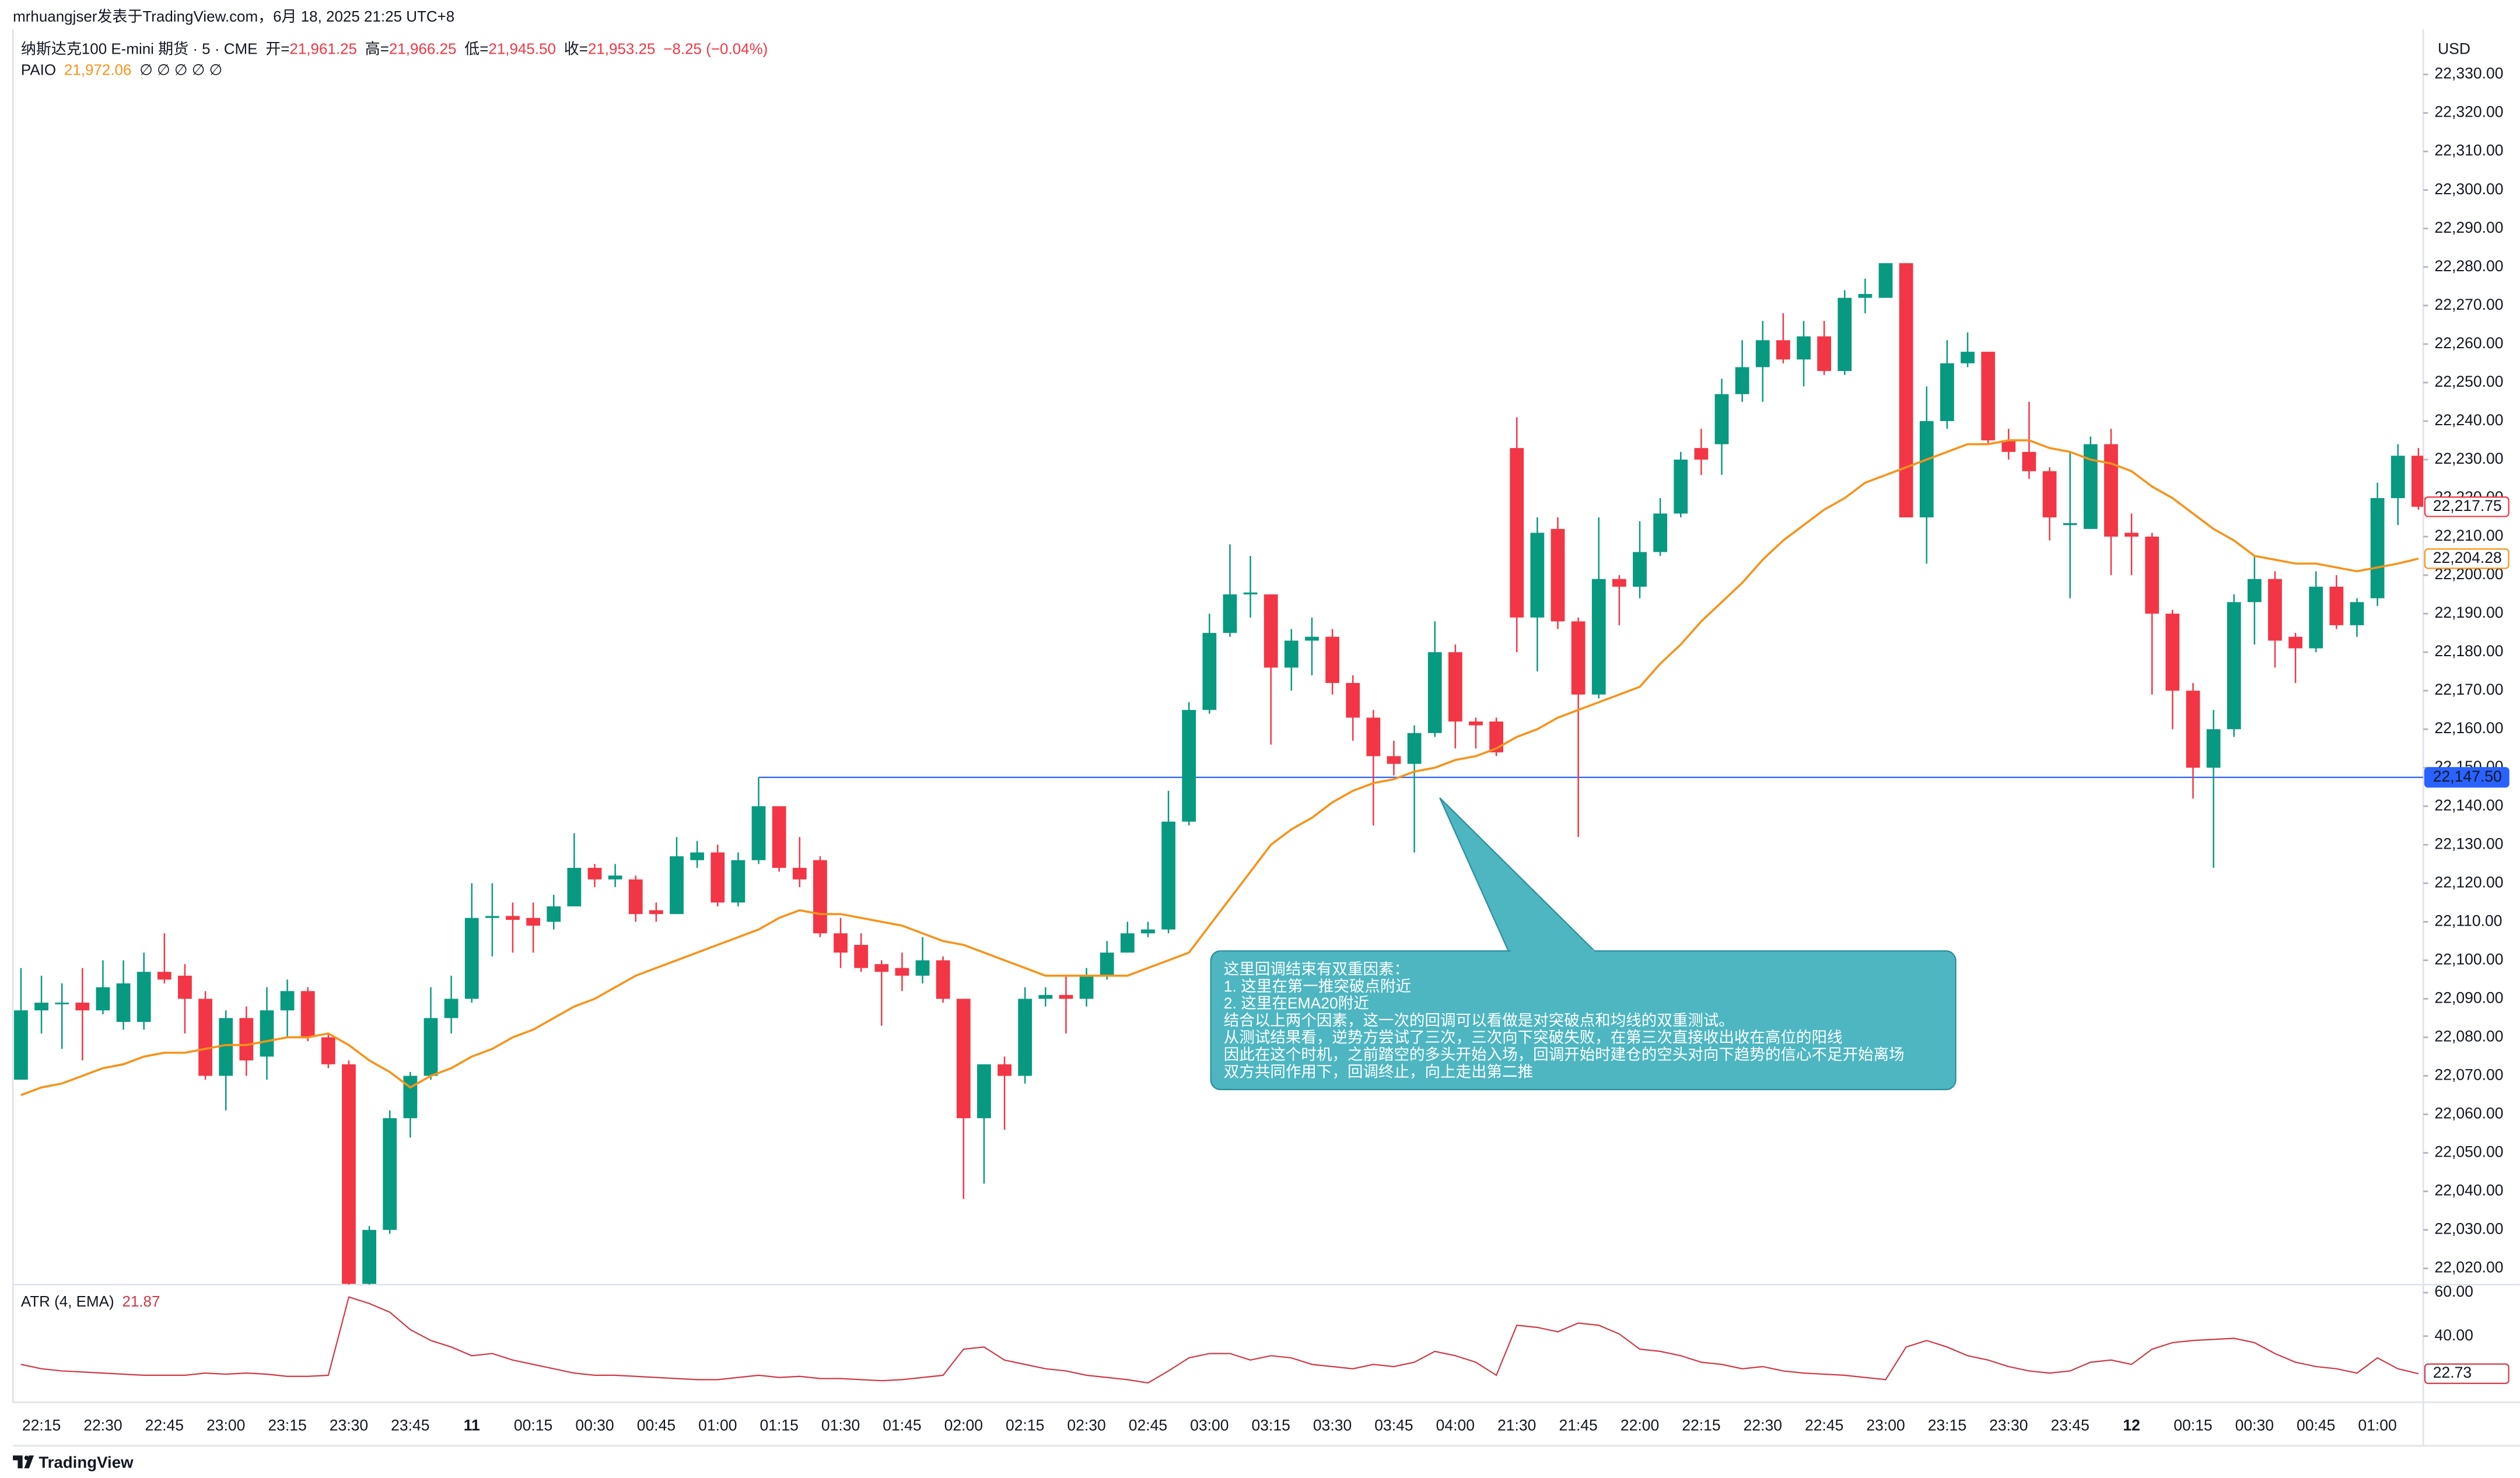 The width and height of the screenshot is (2520, 1478). Describe the element at coordinates (1701, 1425) in the screenshot. I see `x-tick-label: 22:15` at that location.